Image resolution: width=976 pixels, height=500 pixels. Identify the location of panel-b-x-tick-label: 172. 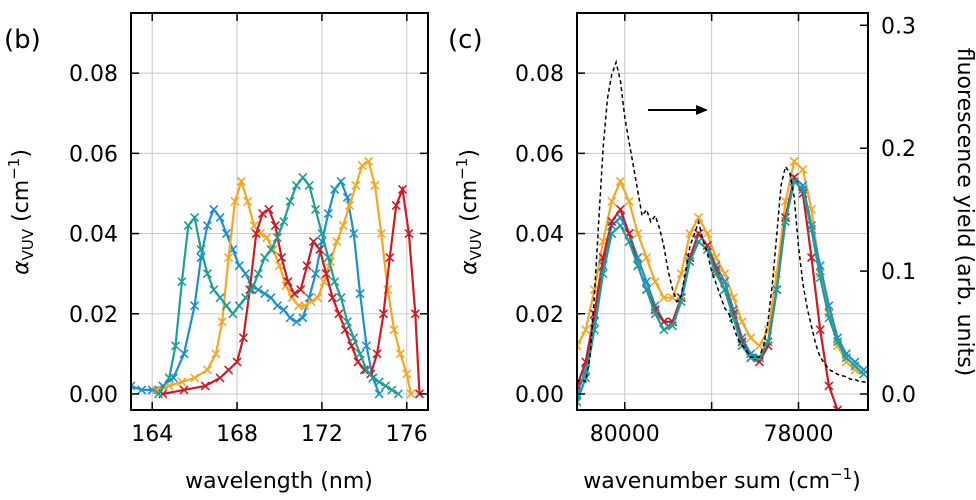
(322, 434).